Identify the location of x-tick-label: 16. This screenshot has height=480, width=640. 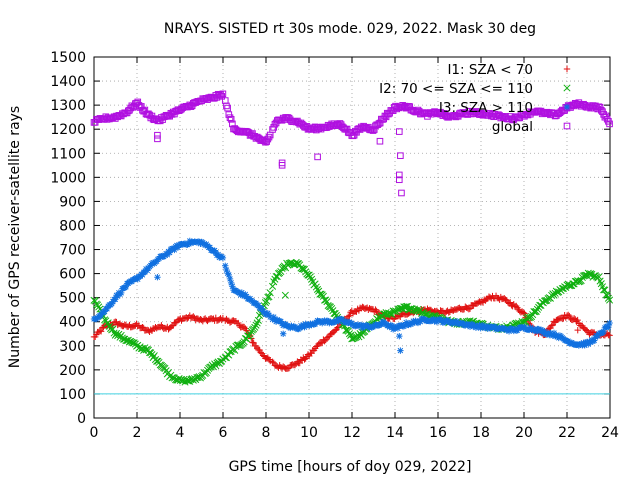
(438, 433).